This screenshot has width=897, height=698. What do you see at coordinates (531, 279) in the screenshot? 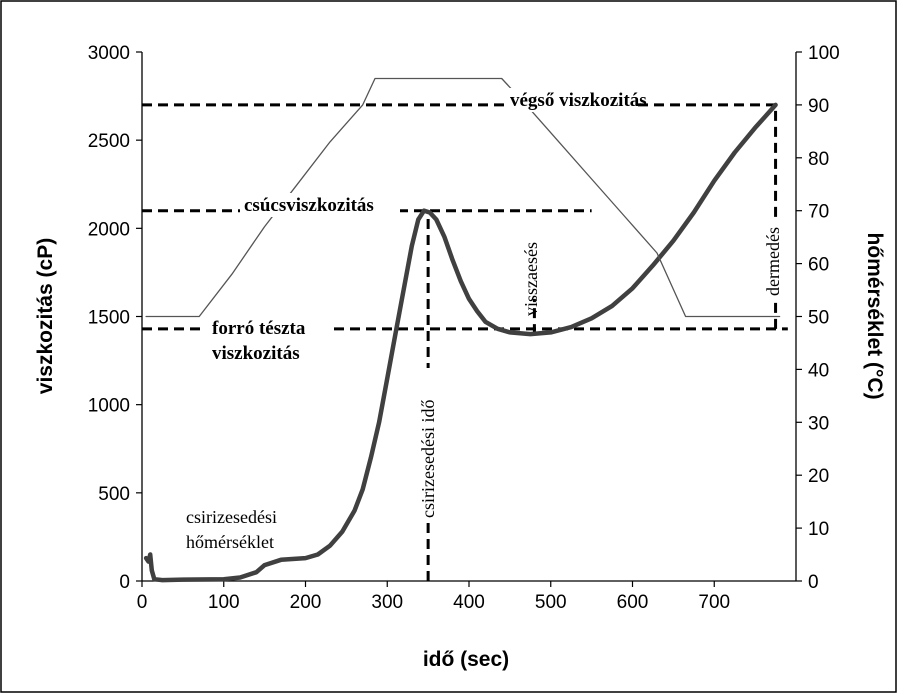
I see `annotation-breakdown: visszaesés` at bounding box center [531, 279].